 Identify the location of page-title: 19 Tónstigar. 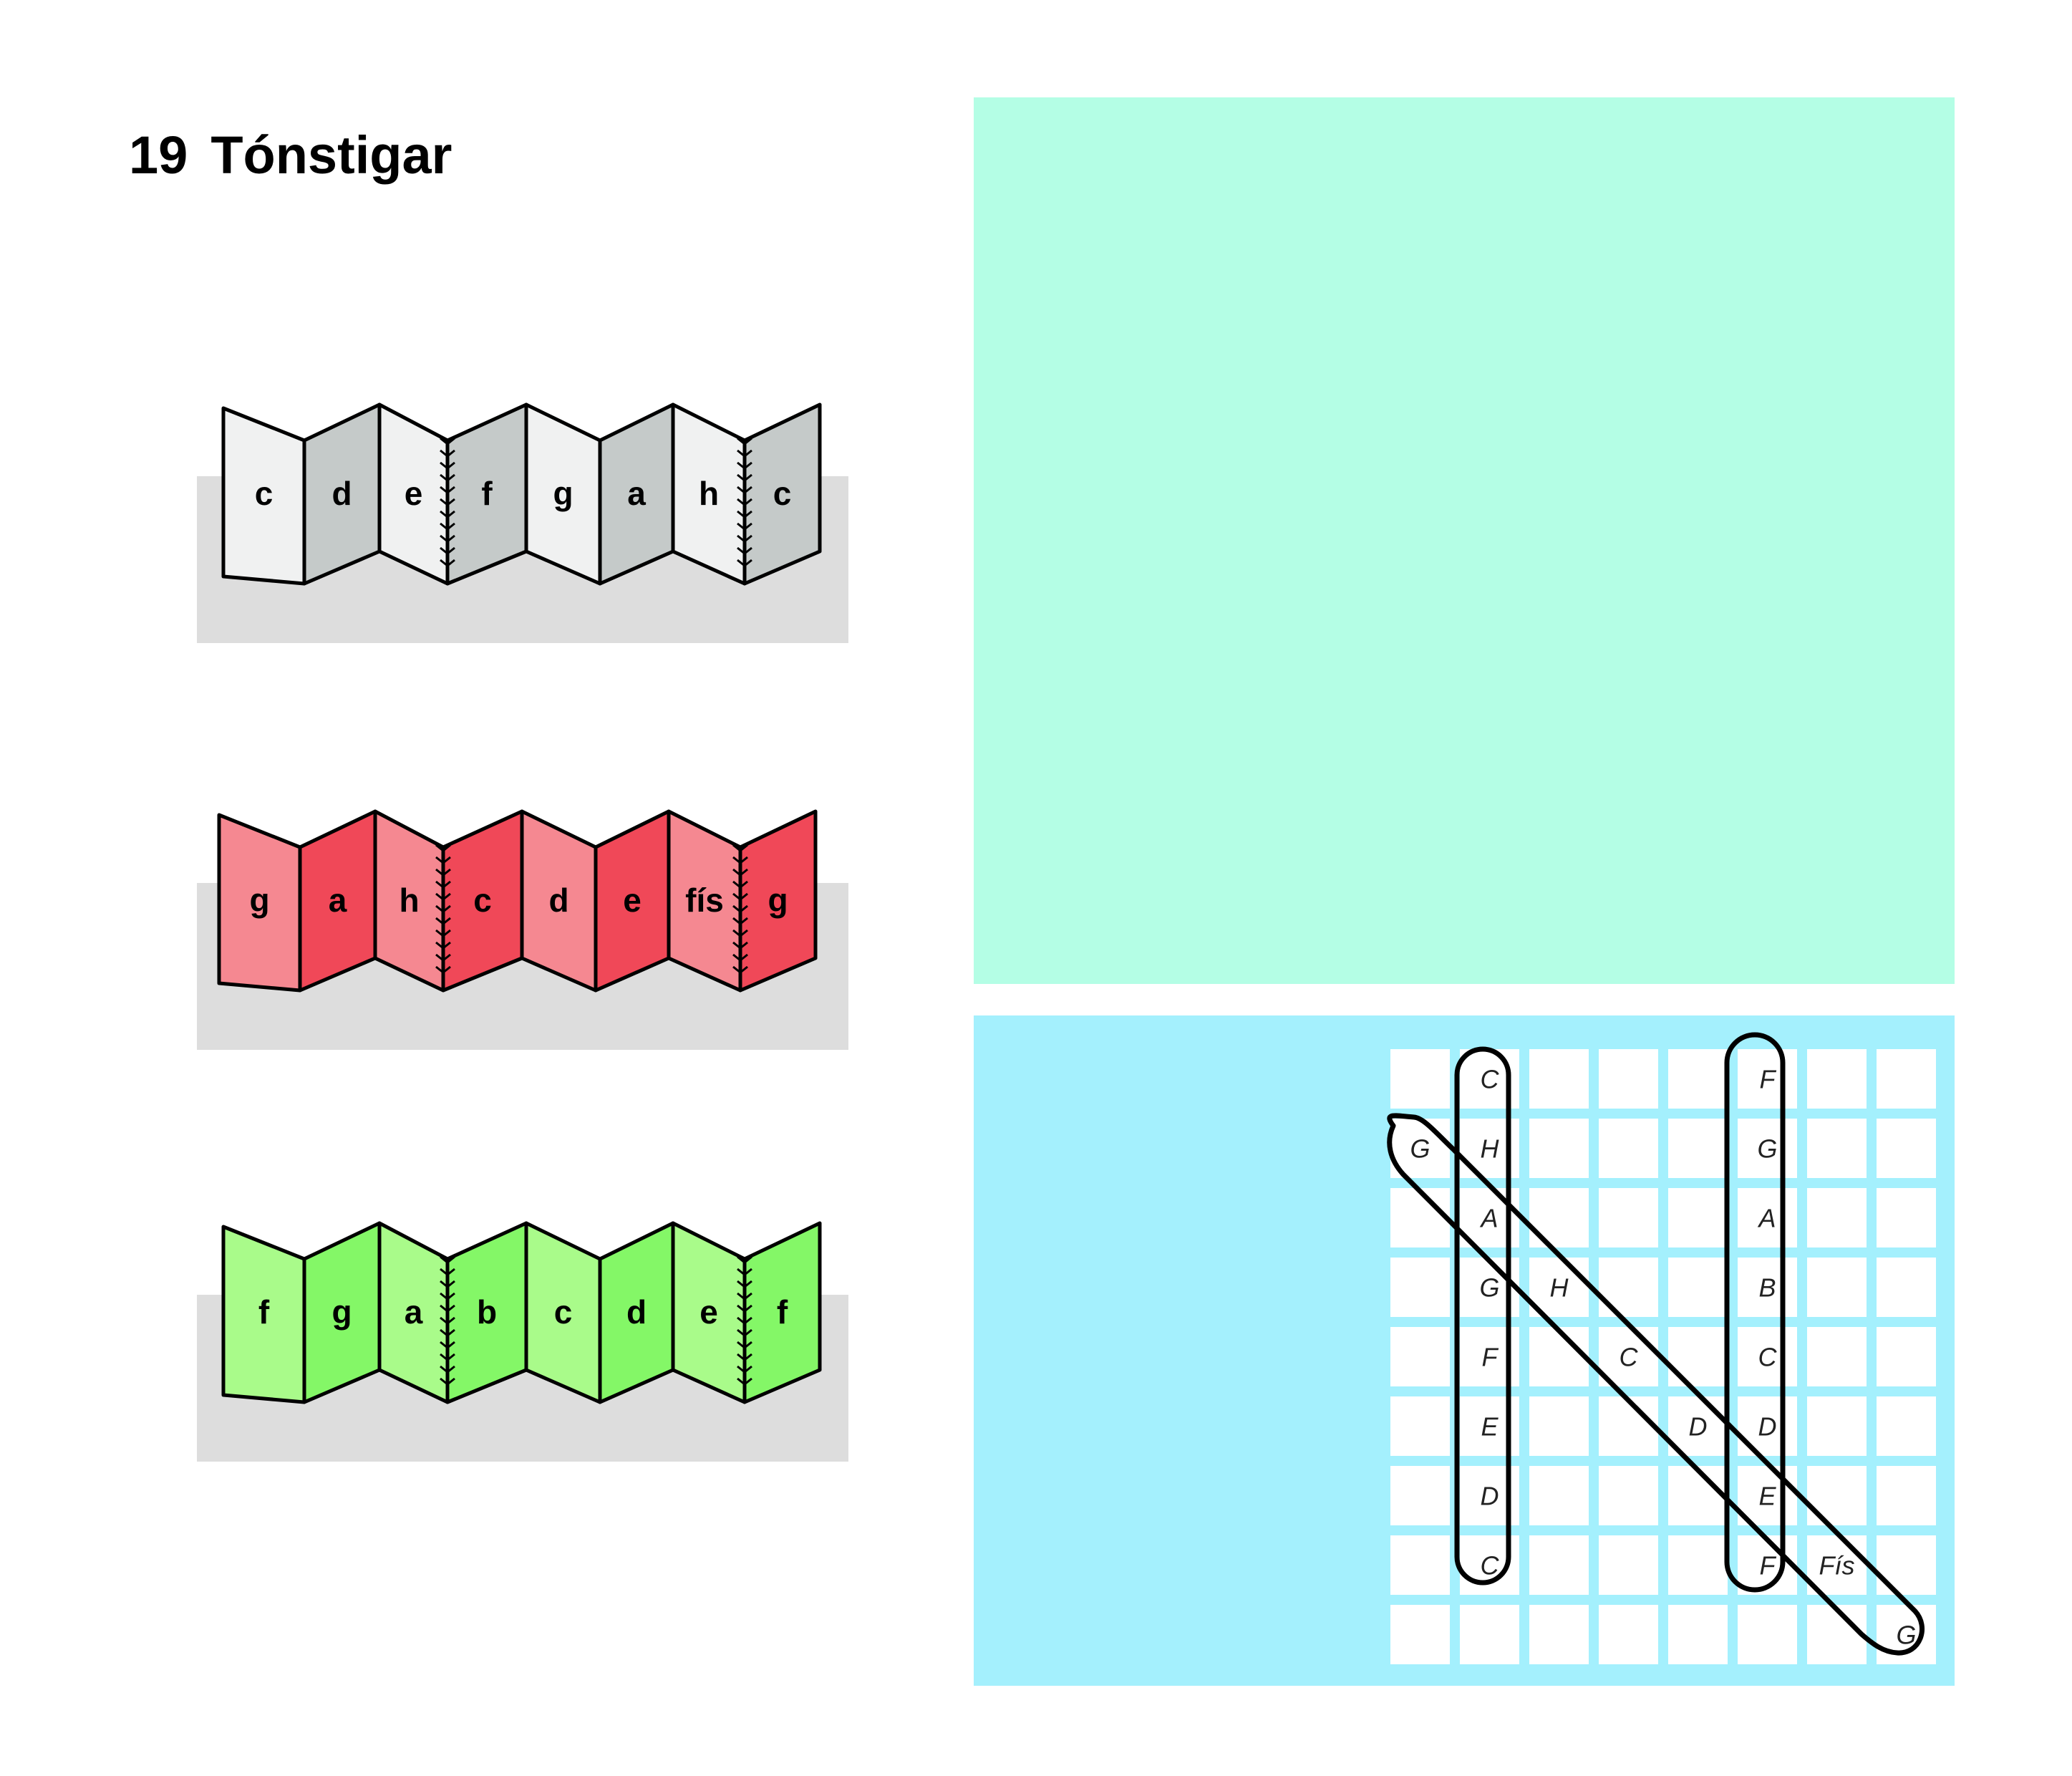
(290, 155).